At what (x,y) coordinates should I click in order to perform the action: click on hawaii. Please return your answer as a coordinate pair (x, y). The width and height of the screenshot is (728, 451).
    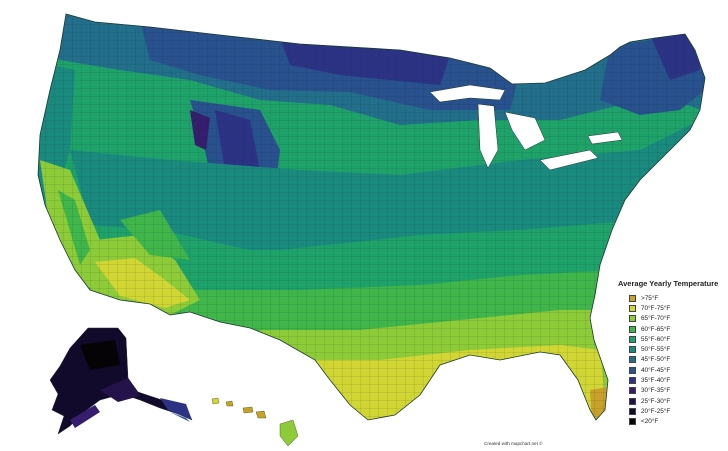
    Looking at the image, I should click on (255, 422).